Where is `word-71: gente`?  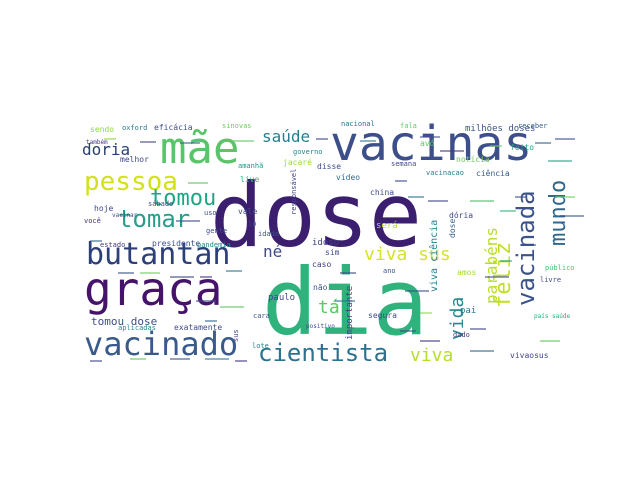
word-71: gente is located at coordinates (216, 231).